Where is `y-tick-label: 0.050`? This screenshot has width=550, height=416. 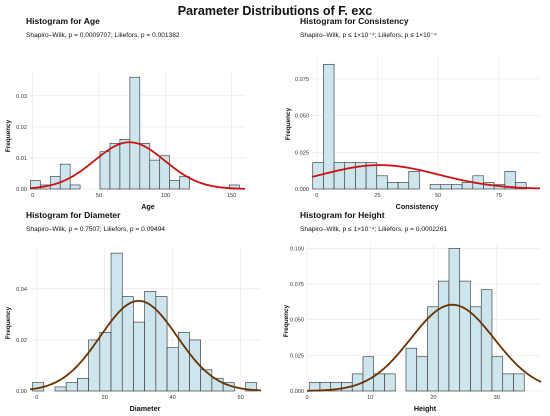 y-tick-label: 0.050 is located at coordinates (302, 117).